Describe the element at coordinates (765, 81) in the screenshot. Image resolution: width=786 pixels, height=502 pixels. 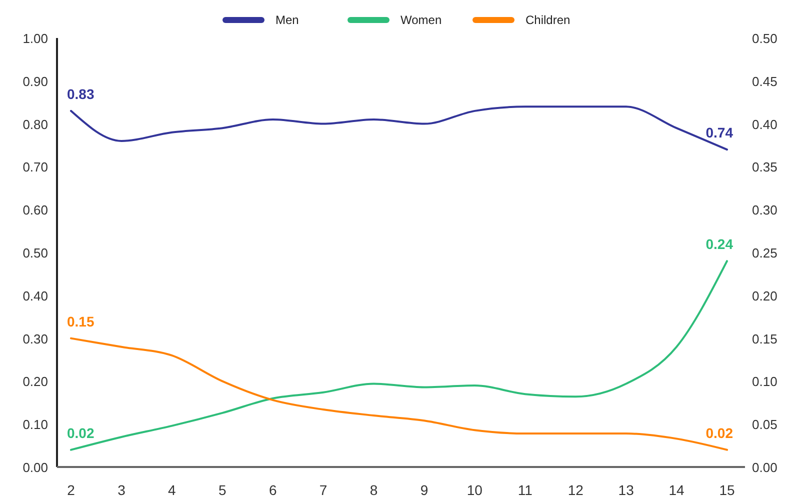
I see `y2-tick-label: 0.45` at that location.